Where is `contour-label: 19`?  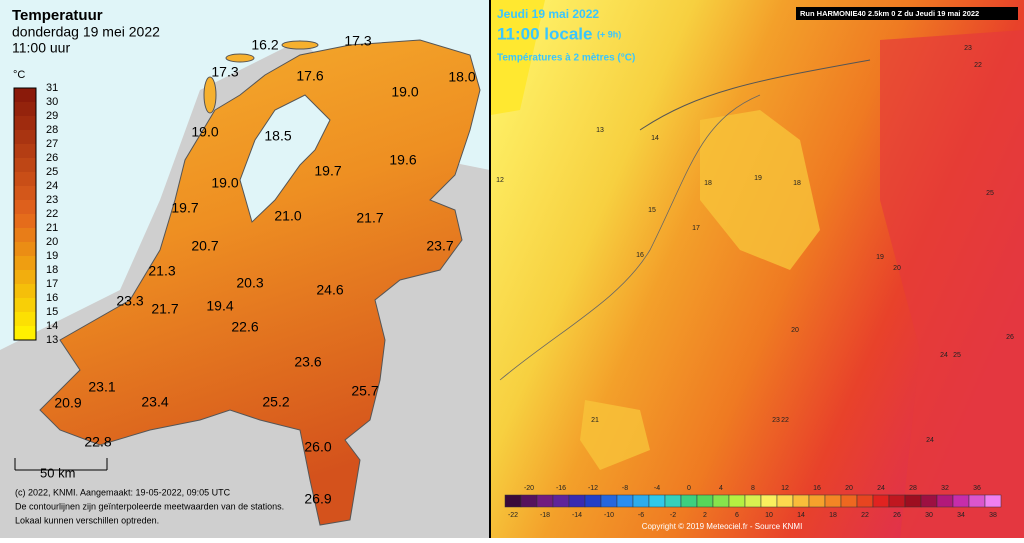 contour-label: 19 is located at coordinates (758, 178).